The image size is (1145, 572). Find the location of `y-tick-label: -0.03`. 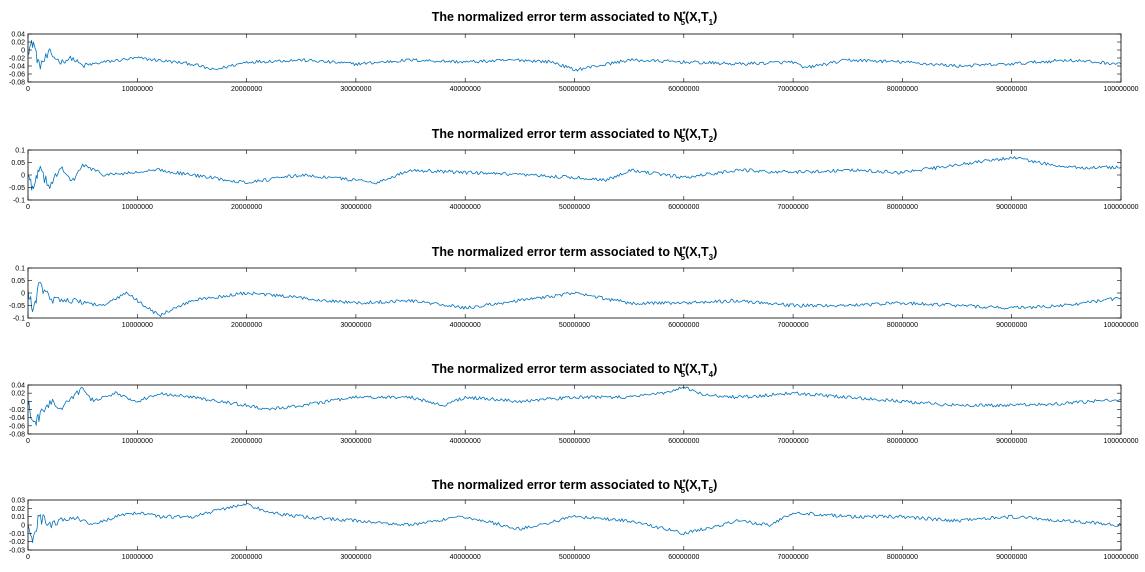

y-tick-label: -0.03 is located at coordinates (17, 551).